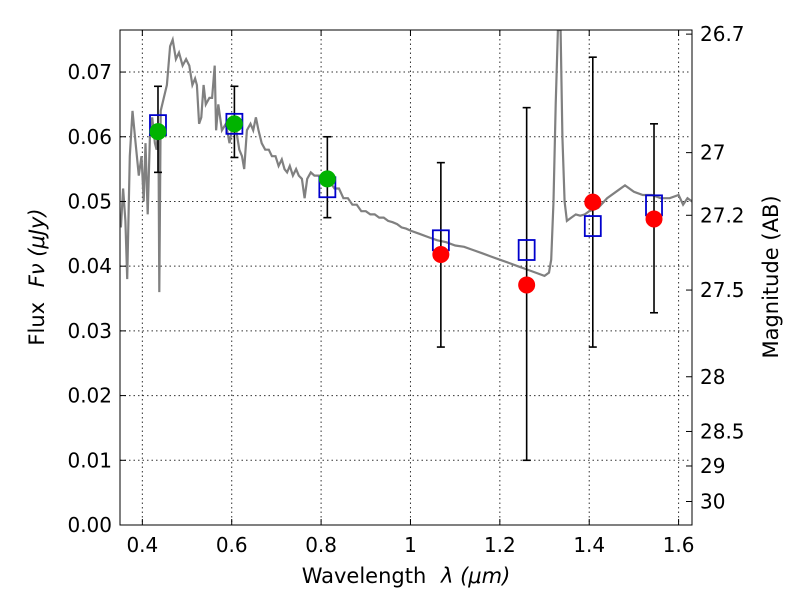 This screenshot has width=800, height=600. What do you see at coordinates (321, 545) in the screenshot?
I see `x-tick-label: 0.8` at bounding box center [321, 545].